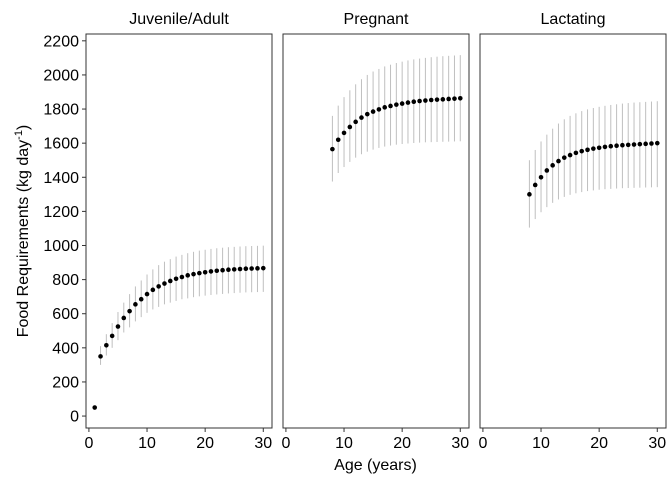 The height and width of the screenshot is (480, 672). Describe the element at coordinates (65, 280) in the screenshot. I see `y-tick-label: 800` at that location.